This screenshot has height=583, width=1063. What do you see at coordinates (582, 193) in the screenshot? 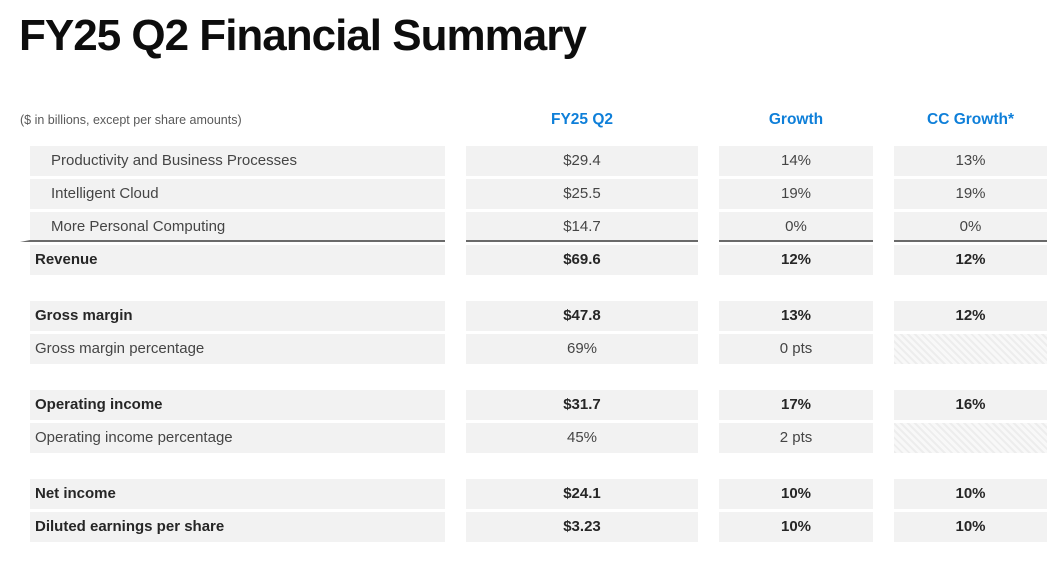
I see `value-cell: $25.5` at bounding box center [582, 193].